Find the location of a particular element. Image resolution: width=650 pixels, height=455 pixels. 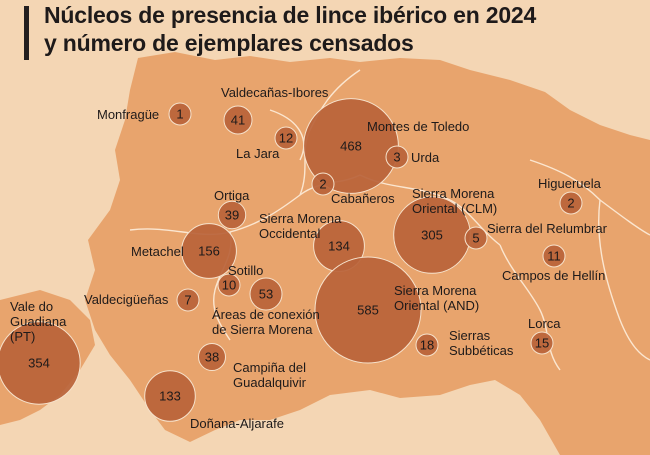

label-la-jara: La Jara is located at coordinates (258, 153).